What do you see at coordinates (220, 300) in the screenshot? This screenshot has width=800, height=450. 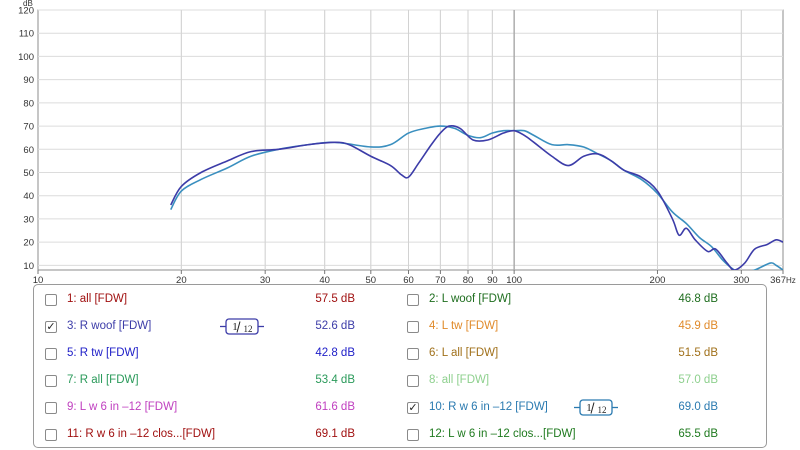 I see `legend-item: 1: all [FDW] 57.5 dB` at bounding box center [220, 300].